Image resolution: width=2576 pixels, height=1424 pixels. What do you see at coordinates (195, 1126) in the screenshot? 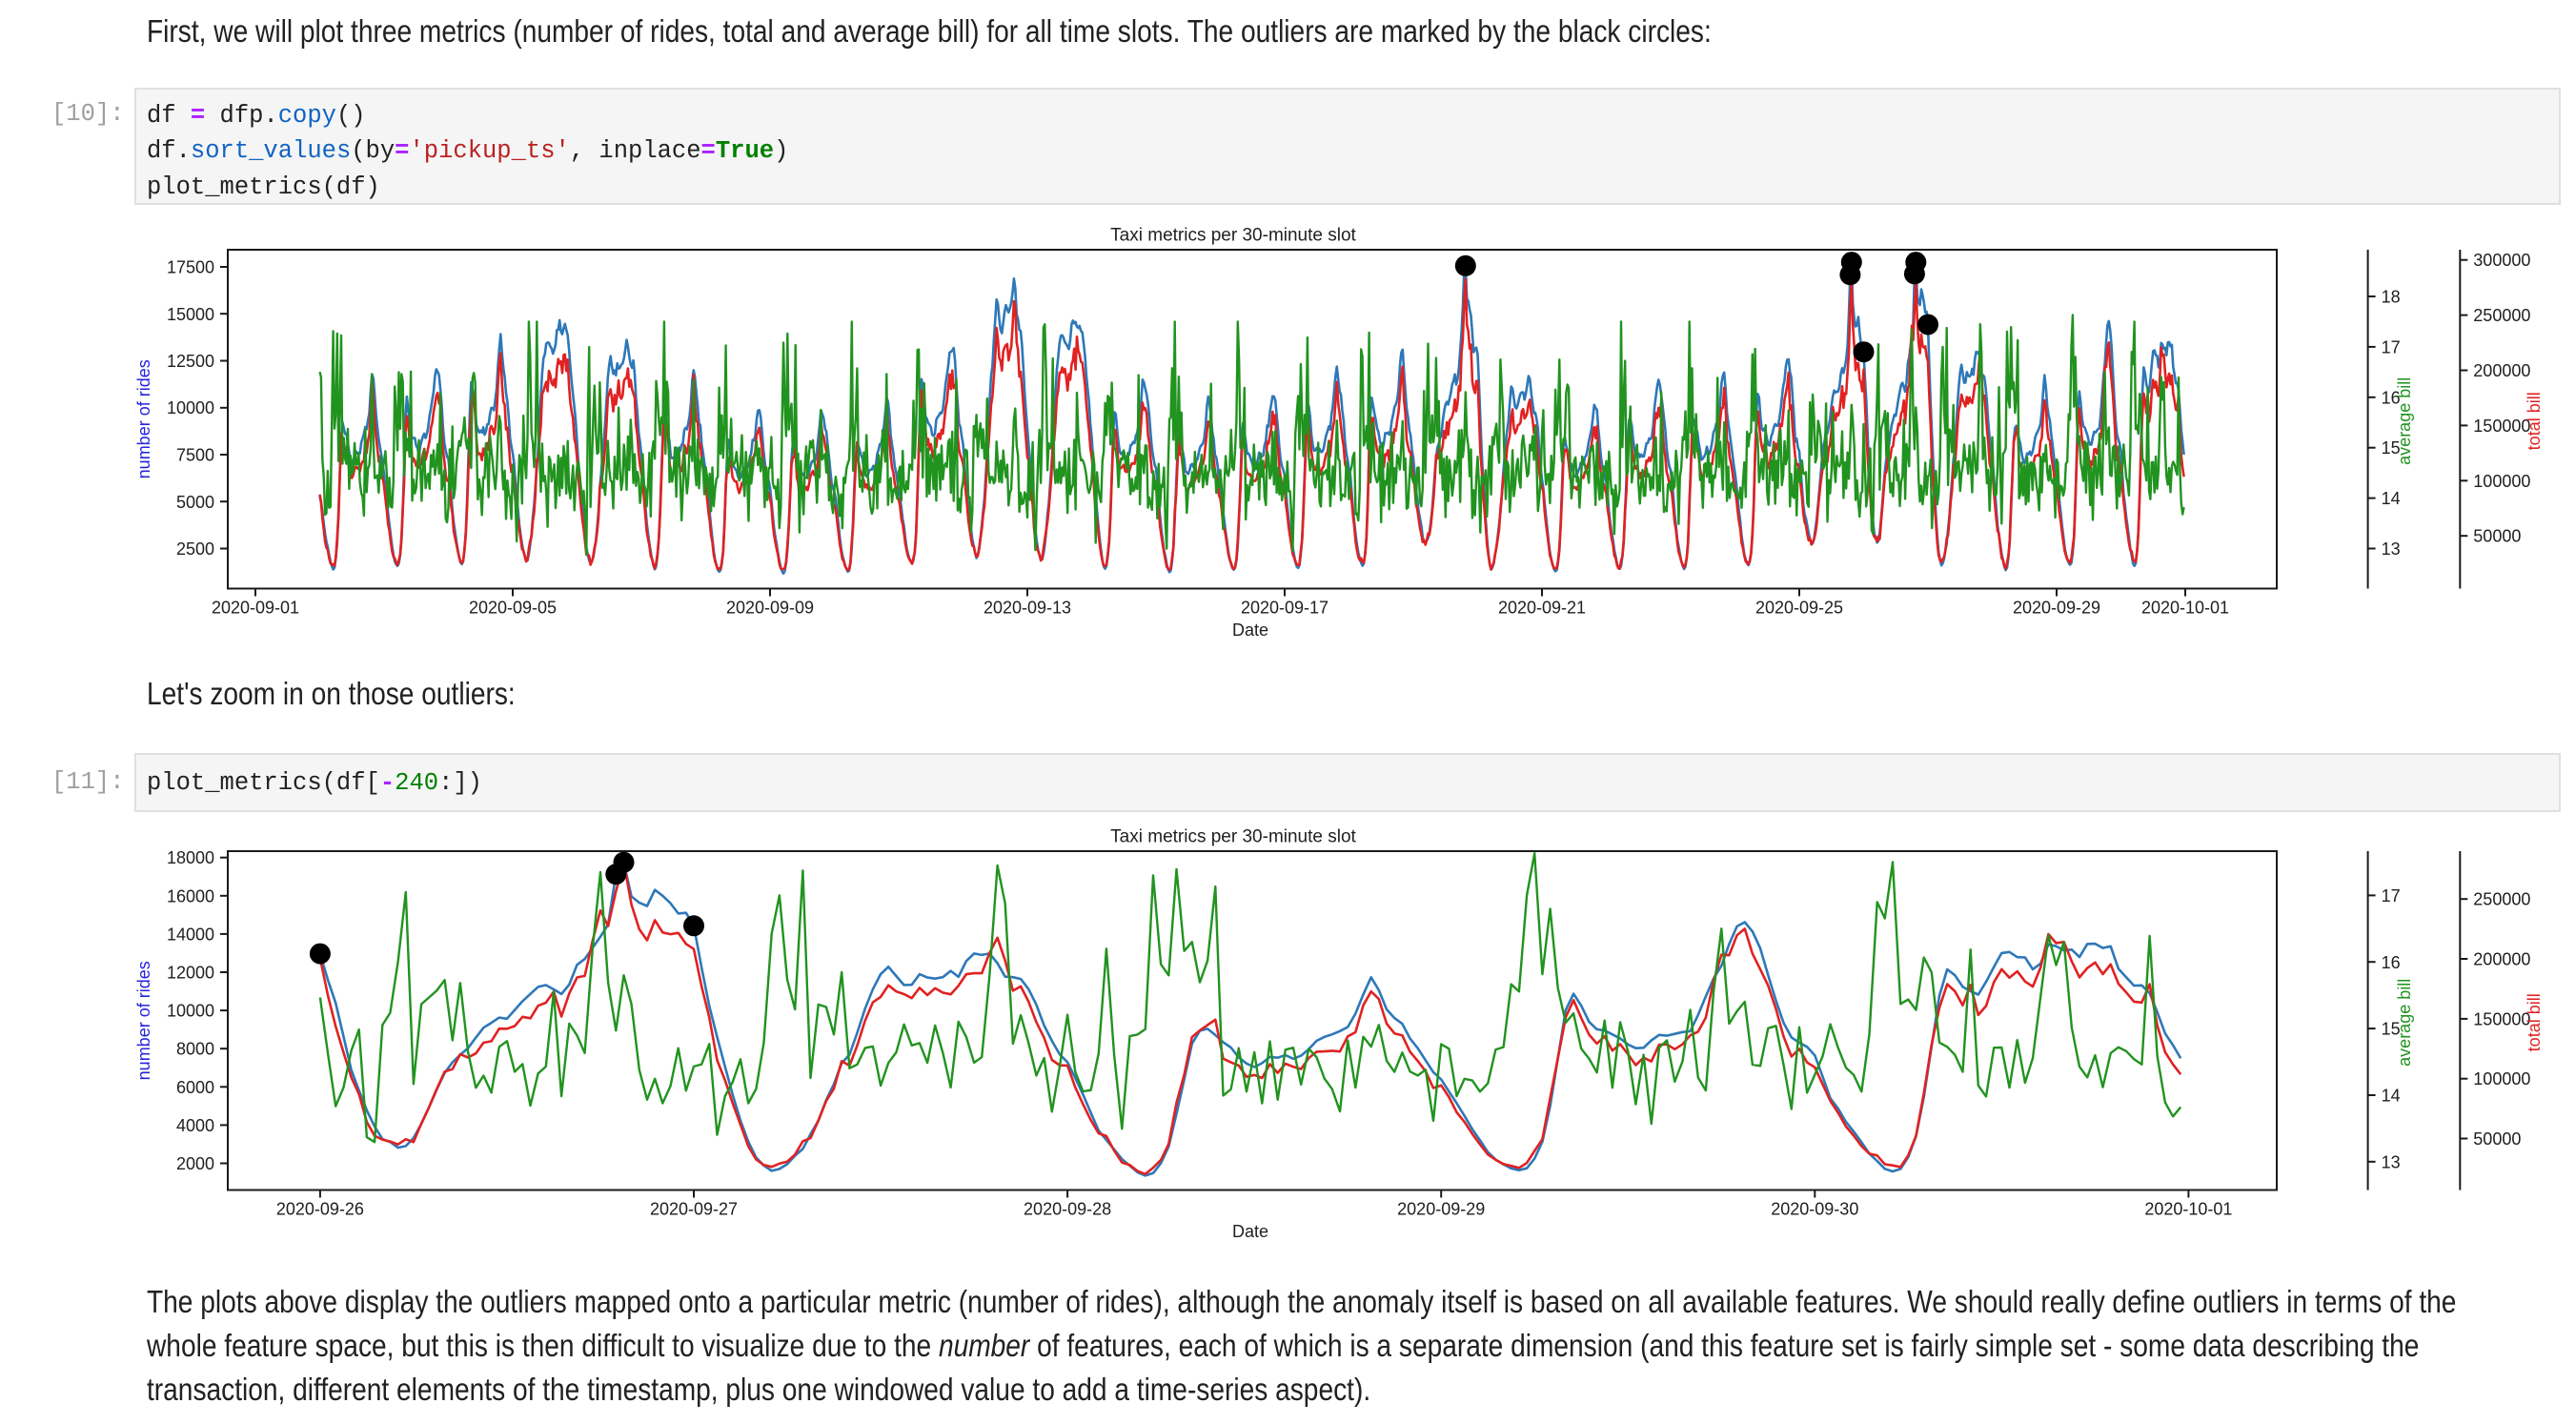
I see `svg-text: 4000` at bounding box center [195, 1126].